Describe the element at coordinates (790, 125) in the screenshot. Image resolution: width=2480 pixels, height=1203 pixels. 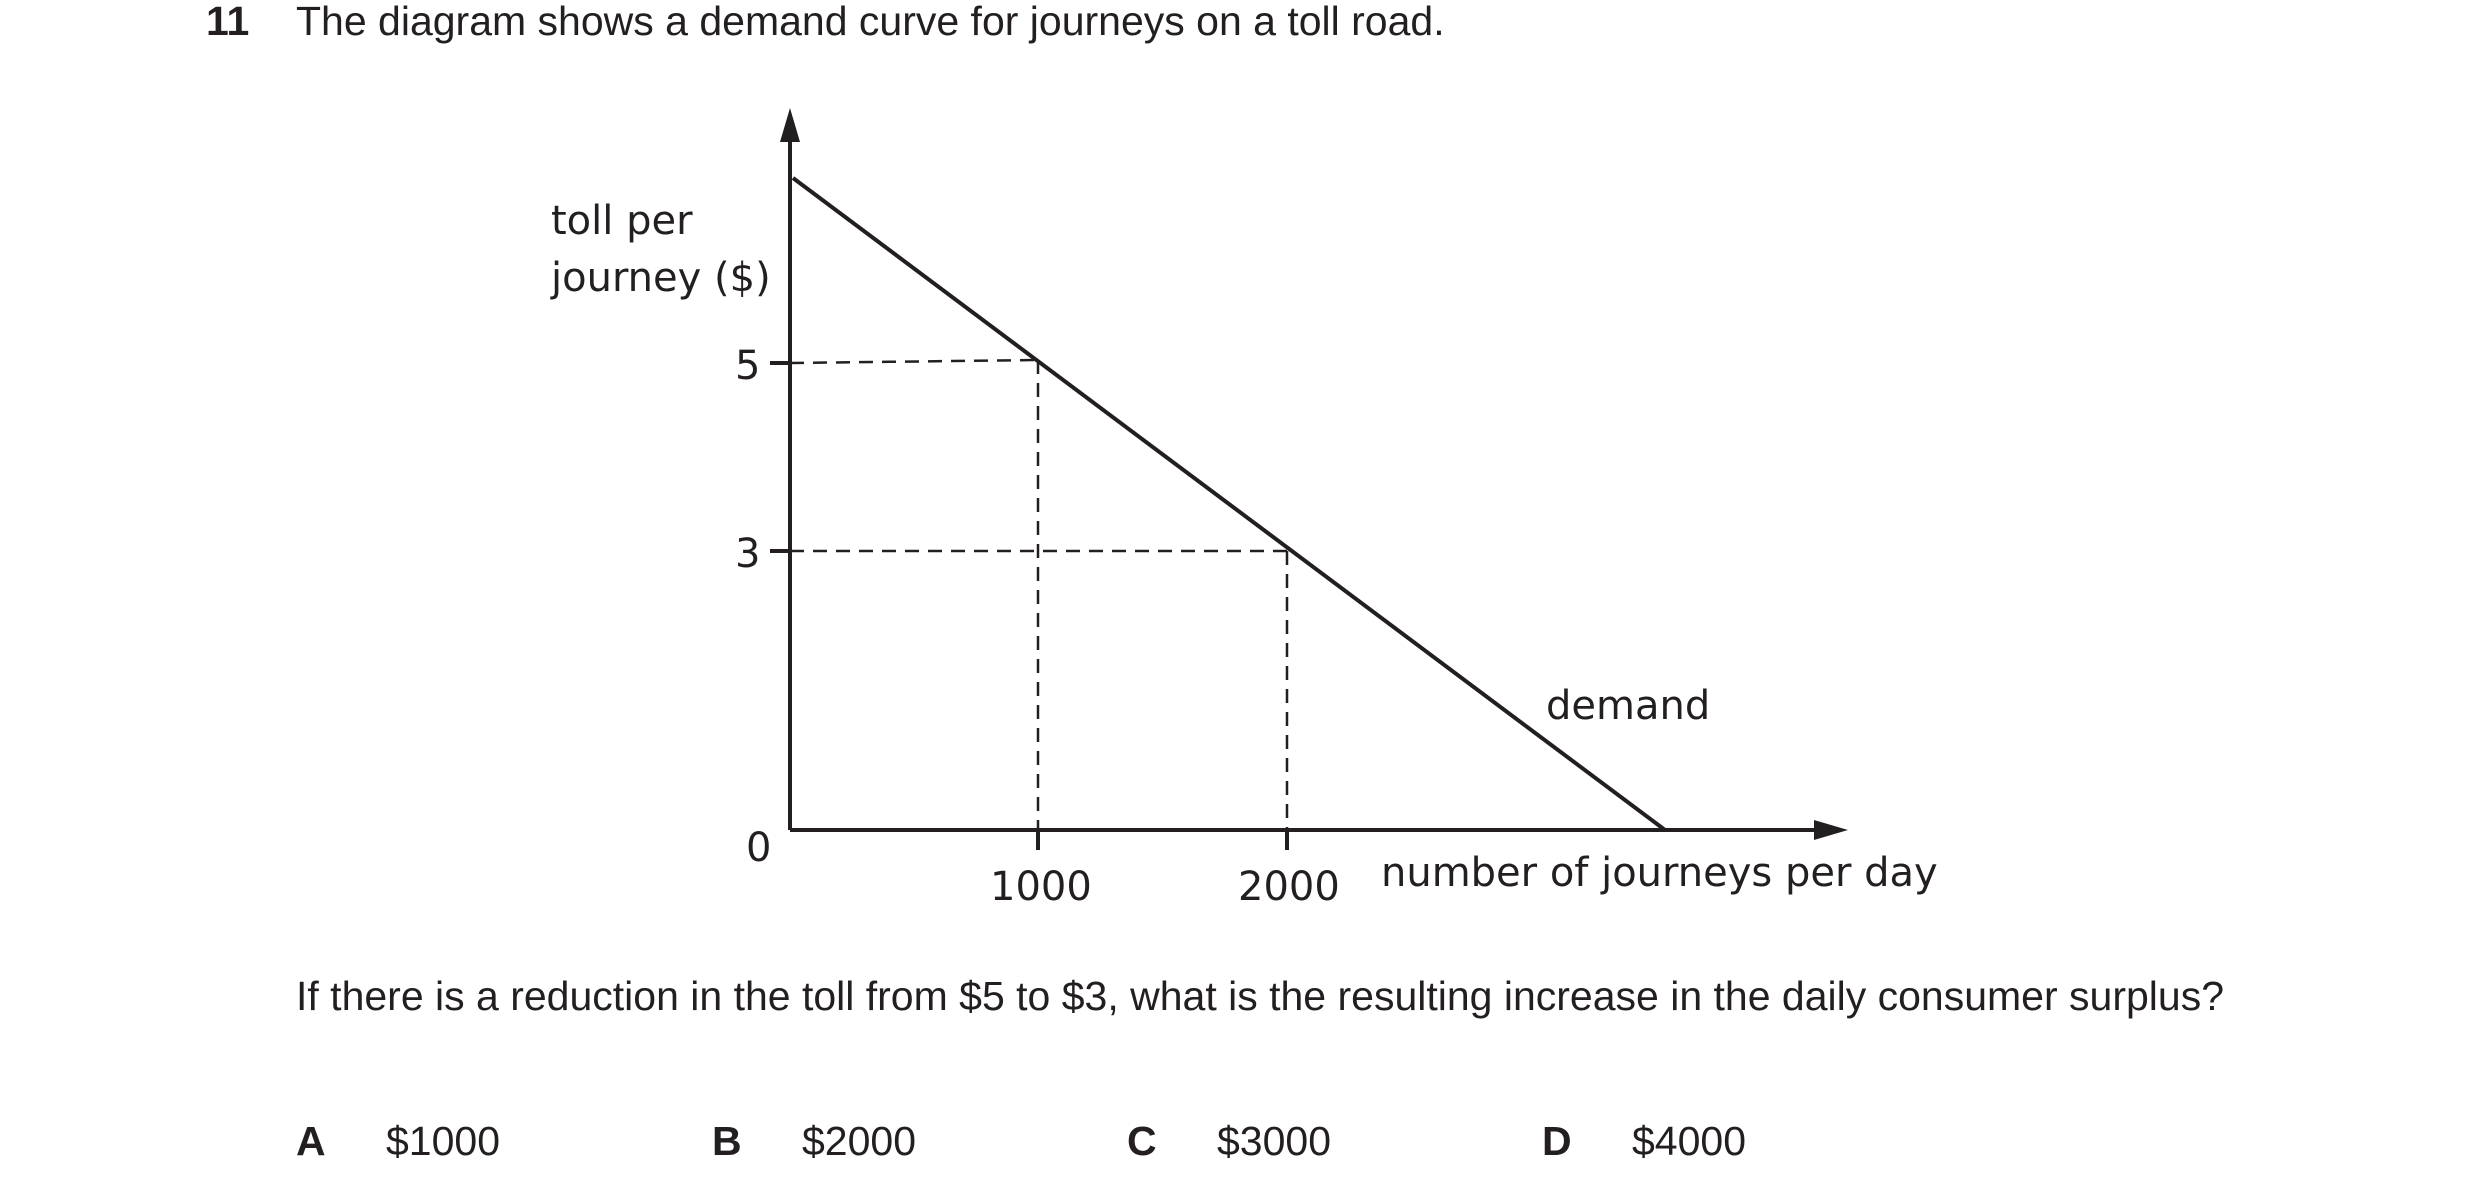
I see `y-axis-arrow` at that location.